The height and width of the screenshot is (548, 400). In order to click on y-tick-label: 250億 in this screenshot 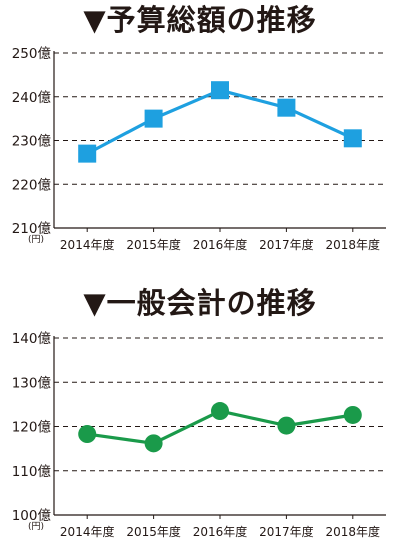, I will do `click(32, 54)`.